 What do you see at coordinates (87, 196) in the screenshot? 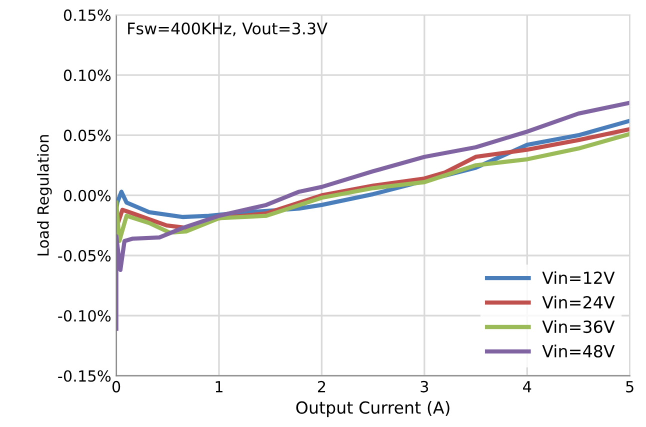
I see `y-tick-label: 0.00%` at bounding box center [87, 196].